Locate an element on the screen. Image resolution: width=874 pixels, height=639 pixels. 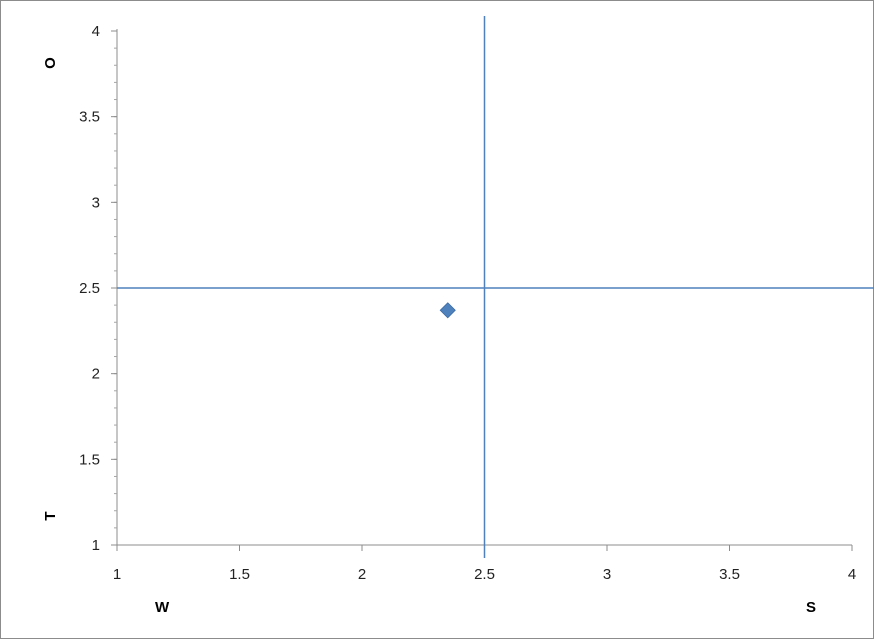
x-tick-label: 2.5 is located at coordinates (484, 574).